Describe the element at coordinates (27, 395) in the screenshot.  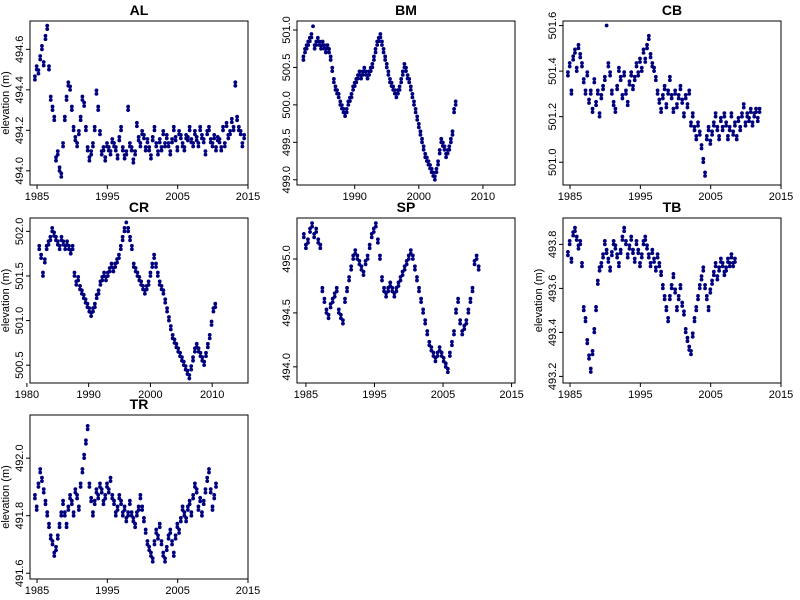
I see `x-tick-label: 1980` at that location.